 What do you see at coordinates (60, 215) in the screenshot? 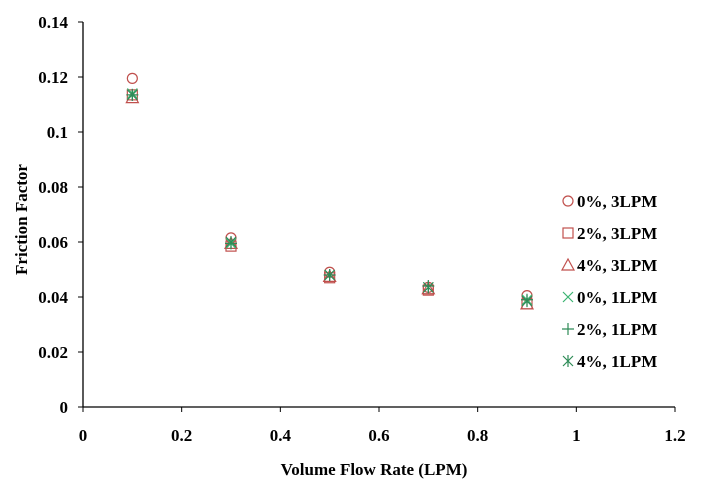
I see `y-axis-ticks: 0 0.02 0.04 0.06 0.08 0.1 0.12 0.14` at bounding box center [60, 215].